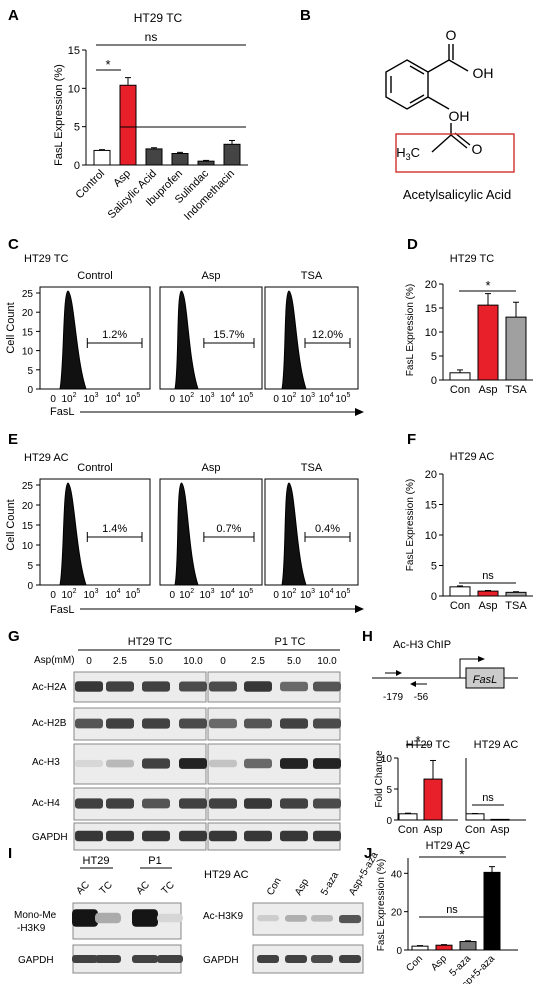 The height and width of the screenshot is (984, 539). I want to click on dose-label: 5.0, so click(156, 661).